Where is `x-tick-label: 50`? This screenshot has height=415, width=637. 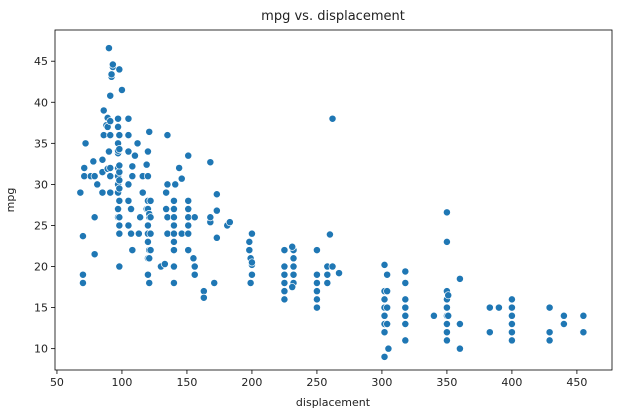 x-tick-label: 50 is located at coordinates (57, 382).